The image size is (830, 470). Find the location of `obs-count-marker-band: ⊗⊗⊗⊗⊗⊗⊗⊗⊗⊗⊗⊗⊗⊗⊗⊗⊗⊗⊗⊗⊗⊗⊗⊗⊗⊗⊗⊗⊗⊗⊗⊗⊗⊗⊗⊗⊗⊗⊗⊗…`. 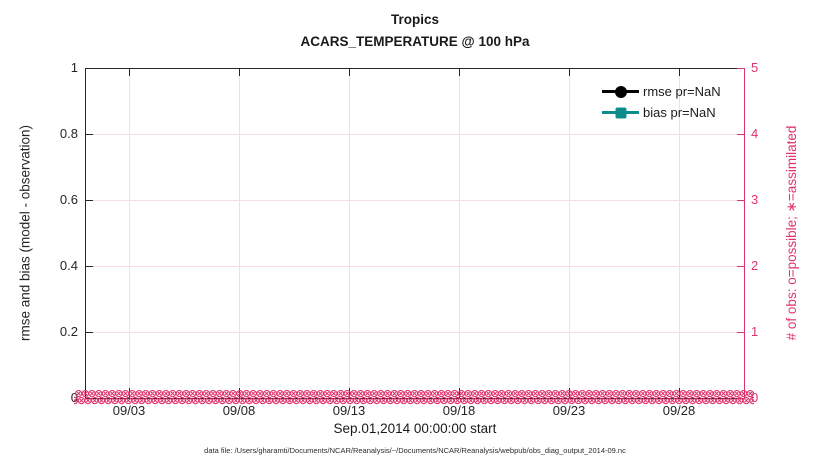

obs-count-marker-band: ⊗⊗⊗⊗⊗⊗⊗⊗⊗⊗⊗⊗⊗⊗⊗⊗⊗⊗⊗⊗⊗⊗⊗⊗⊗⊗⊗⊗⊗⊗⊗⊗⊗⊗⊗⊗⊗⊗⊗⊗… is located at coordinates (414, 398).